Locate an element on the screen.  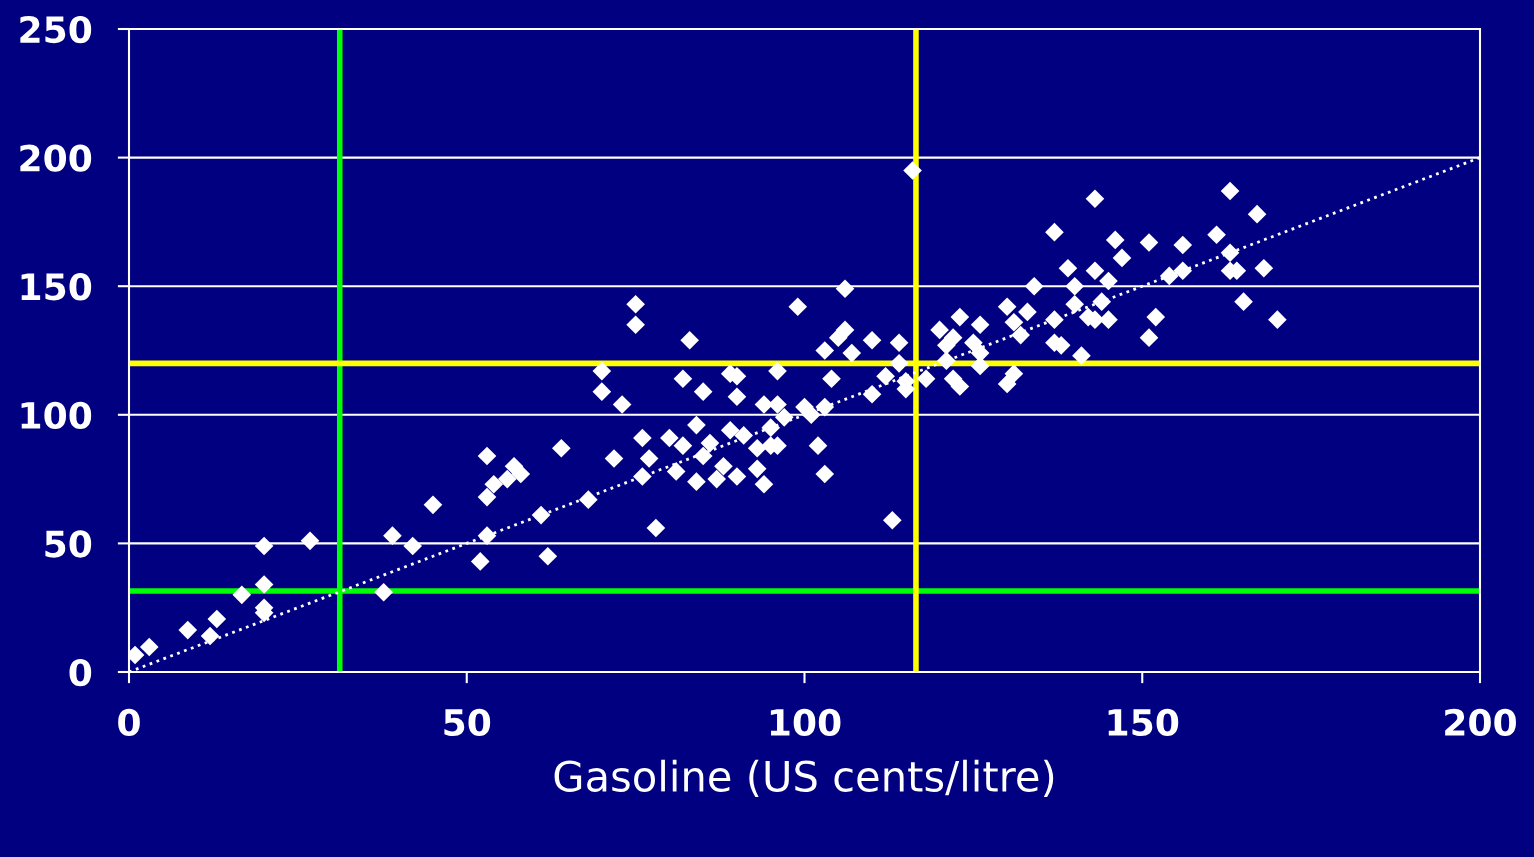
x-axis-title: Gasoline (US cents/litre) is located at coordinates (804, 778).